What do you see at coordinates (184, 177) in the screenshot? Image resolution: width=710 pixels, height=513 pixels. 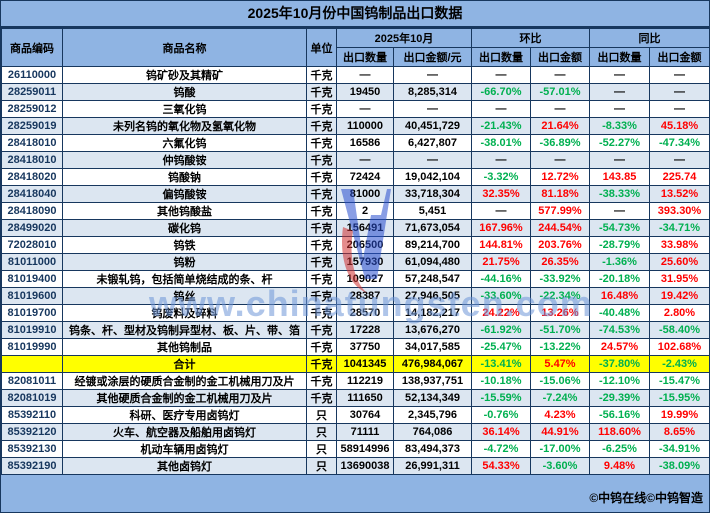 I see `cell-name: 钨酸钠` at bounding box center [184, 177].